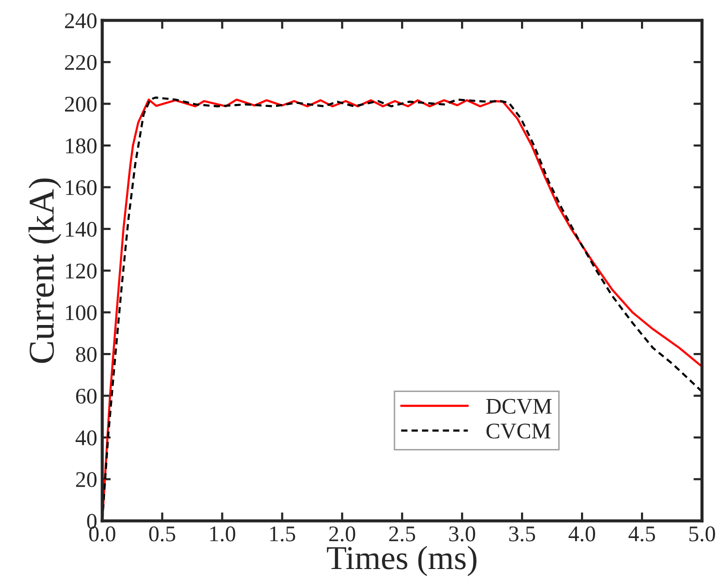 The image size is (720, 582). Describe the element at coordinates (45, 270) in the screenshot. I see `y-axis-title: Current (kA)` at that location.